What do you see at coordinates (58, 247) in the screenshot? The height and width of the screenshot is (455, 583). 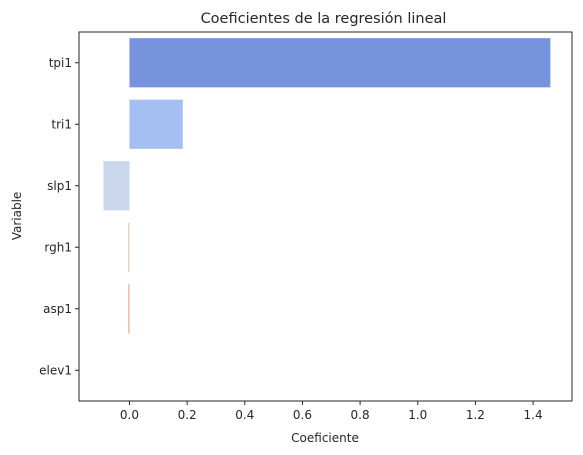 I see `y-tick-label-rgh1: rgh1` at bounding box center [58, 247].